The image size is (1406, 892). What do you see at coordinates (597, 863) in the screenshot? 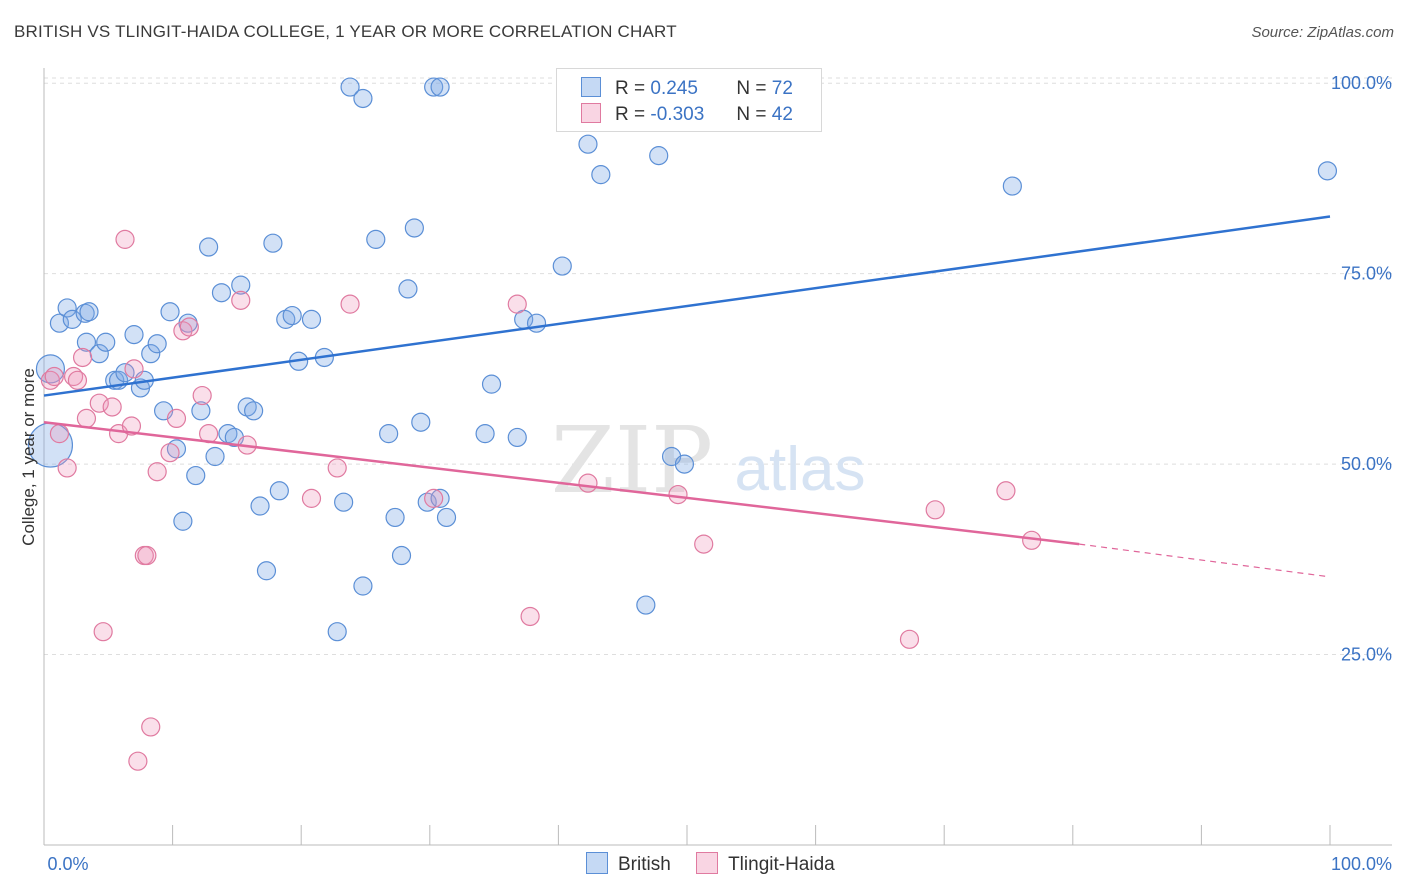
I see `british-legend-swatch` at bounding box center [597, 863].